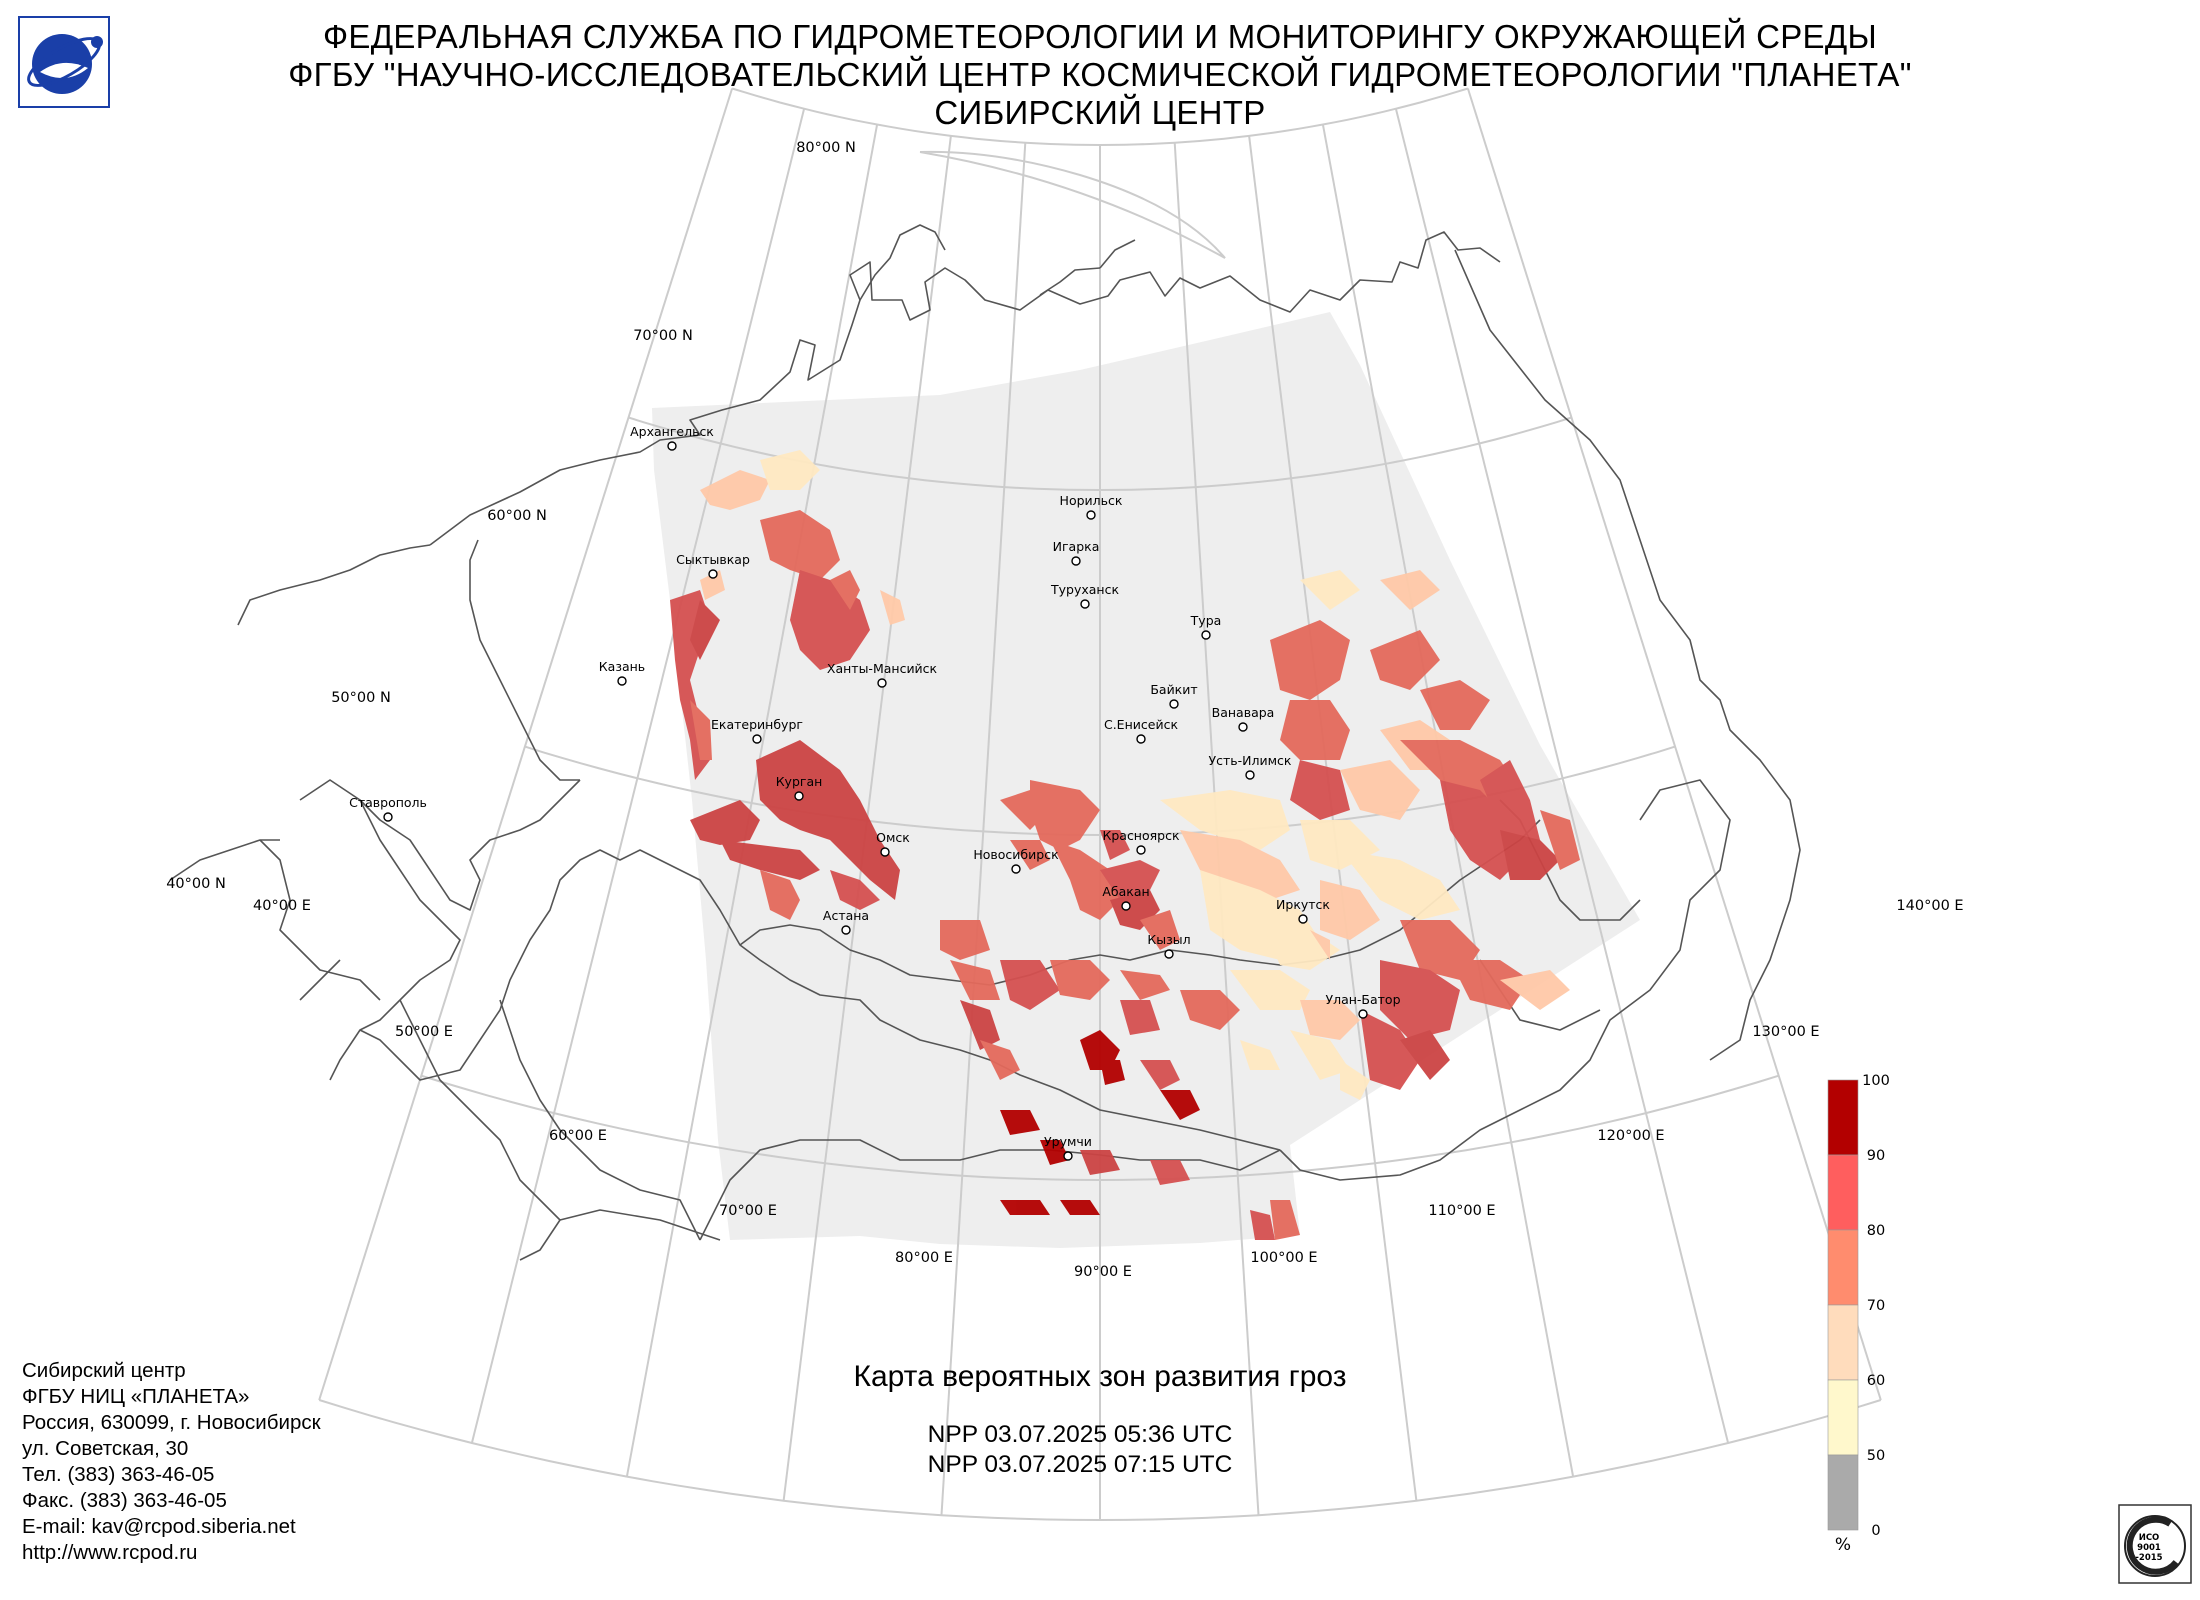 This screenshot has width=2200, height=1600. I want to click on longitude-label: 120°00 E, so click(1630, 1136).